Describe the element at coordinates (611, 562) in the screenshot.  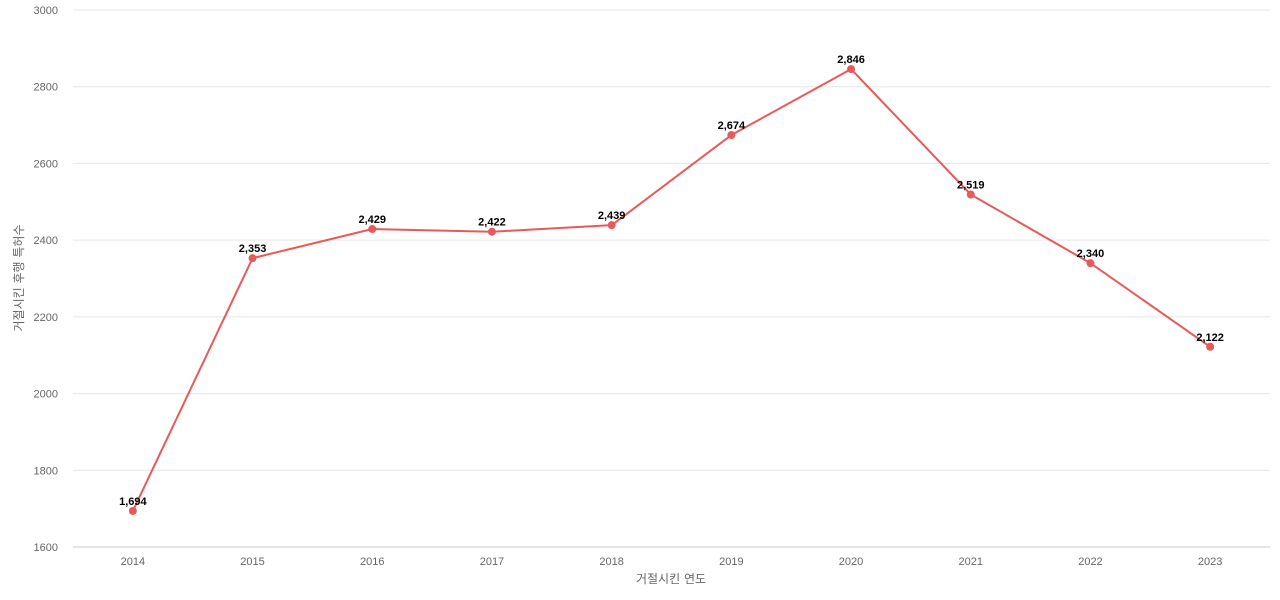
I see `x-tick-label: 2018` at that location.